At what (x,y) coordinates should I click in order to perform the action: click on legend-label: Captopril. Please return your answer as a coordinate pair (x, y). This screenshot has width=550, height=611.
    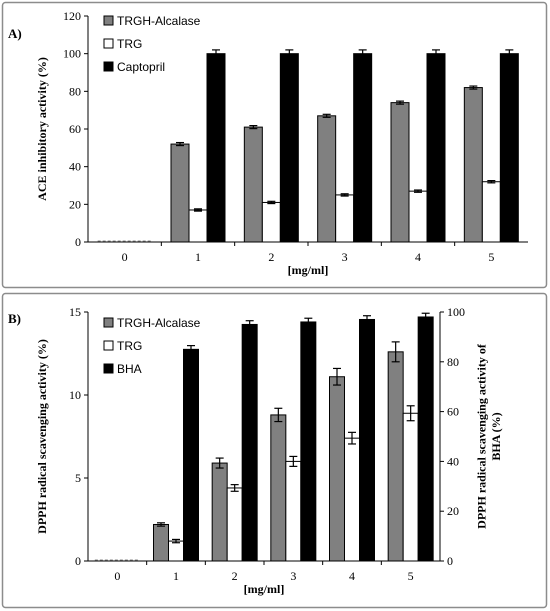
    Looking at the image, I should click on (141, 67).